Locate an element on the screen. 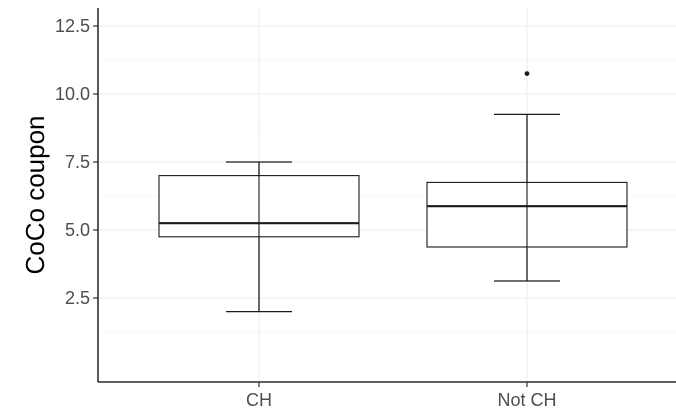 This screenshot has width=676, height=414. y-tick-label: 2.5 is located at coordinates (77, 298).